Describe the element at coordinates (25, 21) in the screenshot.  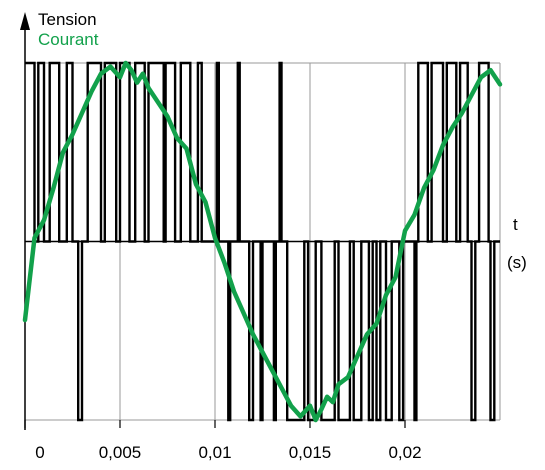
I see `y-axis-arrow-icon` at that location.